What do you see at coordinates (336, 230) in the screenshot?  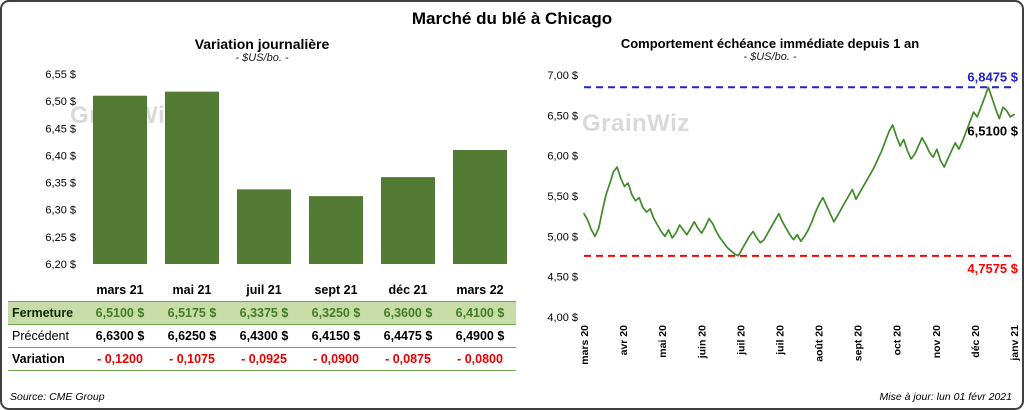 I see `bar-sept 21` at bounding box center [336, 230].